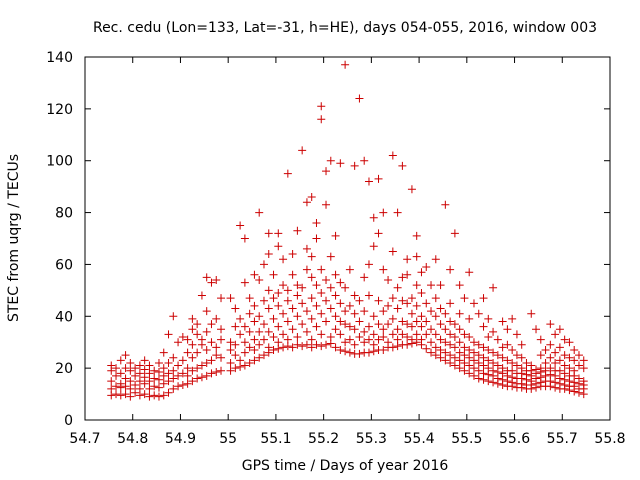 This screenshot has height=480, width=640. What do you see at coordinates (59, 110) in the screenshot?
I see `y-tick-label: 120` at bounding box center [59, 110].